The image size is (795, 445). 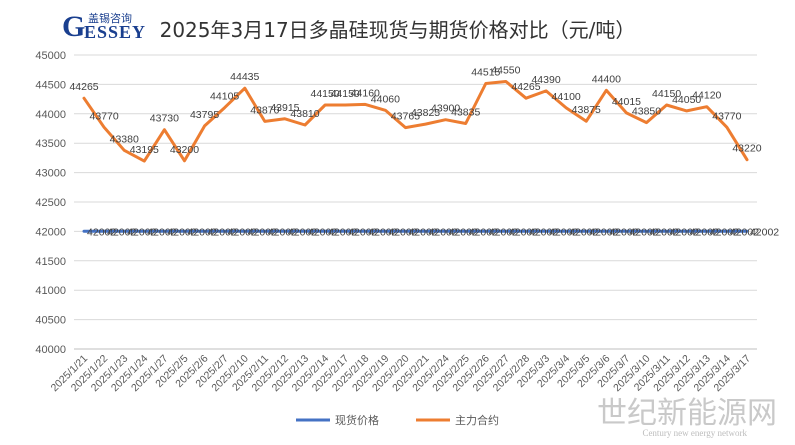 What do you see at coordinates (425, 113) in the screenshot?
I see `data-label: 43825` at bounding box center [425, 113].